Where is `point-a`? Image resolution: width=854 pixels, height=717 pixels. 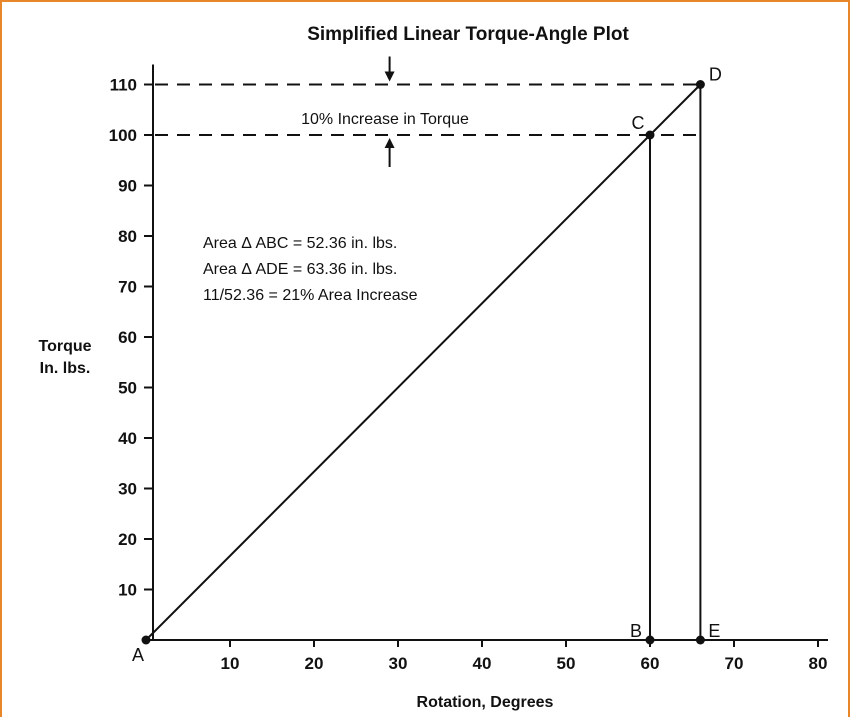
point-a is located at coordinates (146, 640).